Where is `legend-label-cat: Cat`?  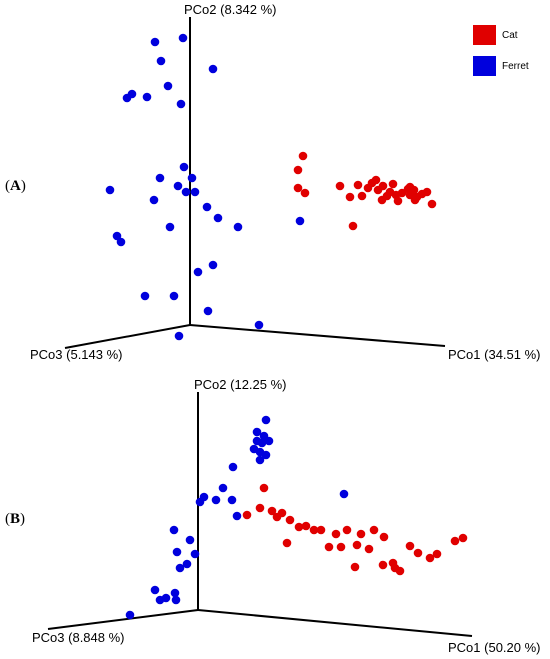
legend-label-cat: Cat is located at coordinates (510, 35).